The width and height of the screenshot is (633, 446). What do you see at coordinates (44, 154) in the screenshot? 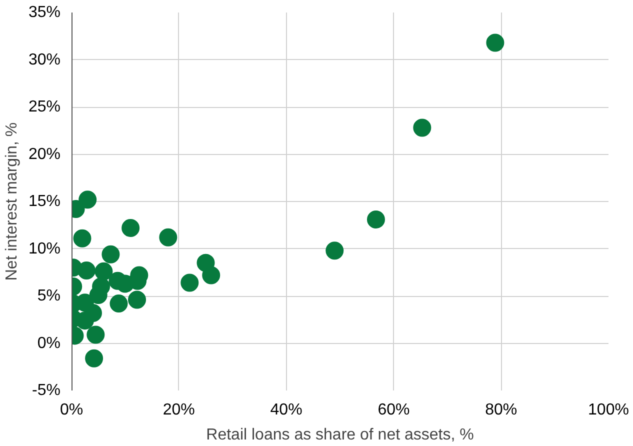
I see `y-tick-label: 20%` at bounding box center [44, 154].